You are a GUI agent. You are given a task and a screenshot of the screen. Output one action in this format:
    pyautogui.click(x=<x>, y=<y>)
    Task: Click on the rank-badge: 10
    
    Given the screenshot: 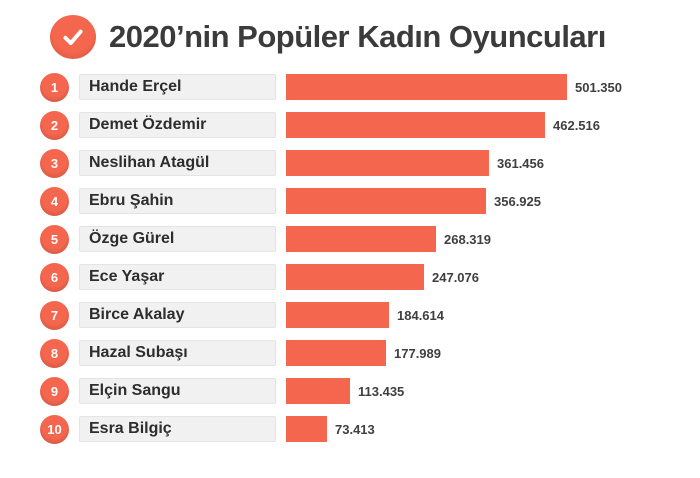 What is the action you would take?
    pyautogui.click(x=54, y=429)
    